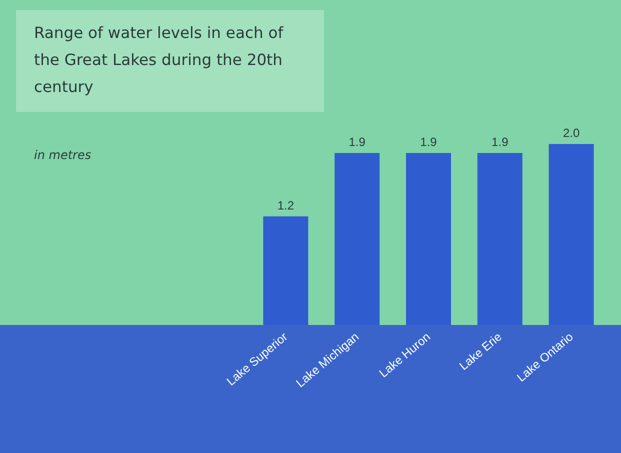 Image resolution: width=621 pixels, height=453 pixels. What do you see at coordinates (480, 351) in the screenshot?
I see `x-tick-label: Lake Erie` at bounding box center [480, 351].